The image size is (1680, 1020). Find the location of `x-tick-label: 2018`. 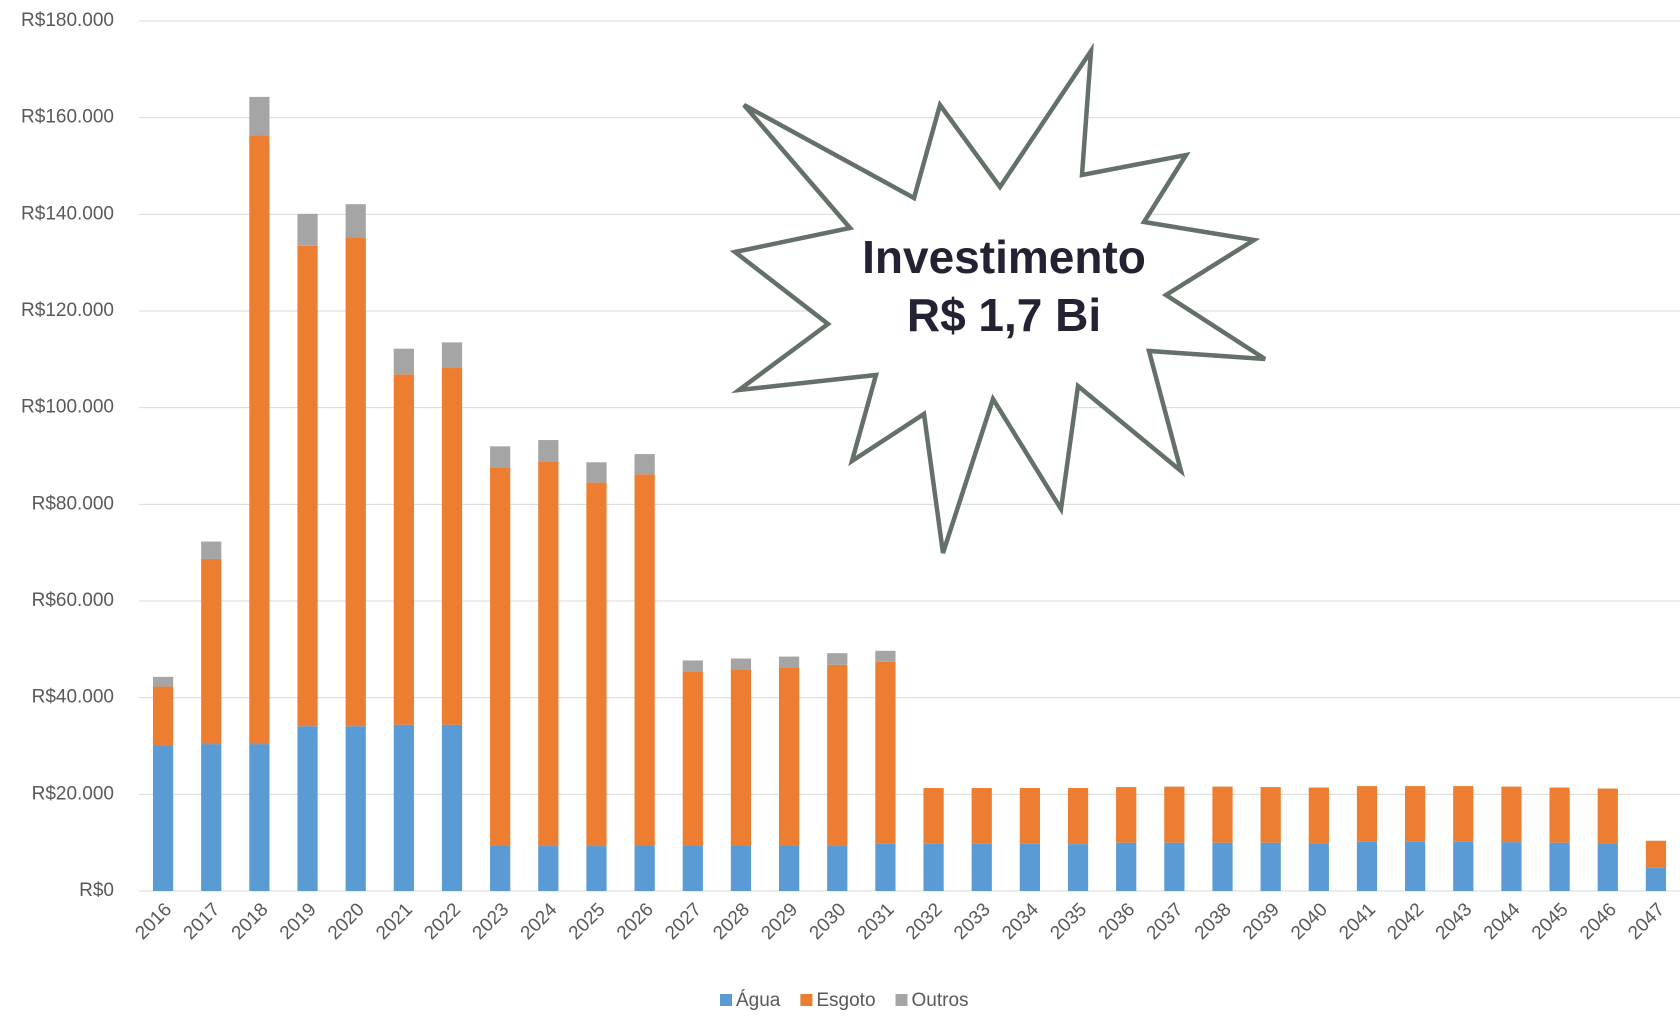

x-tick-label: 2018 is located at coordinates (250, 921).